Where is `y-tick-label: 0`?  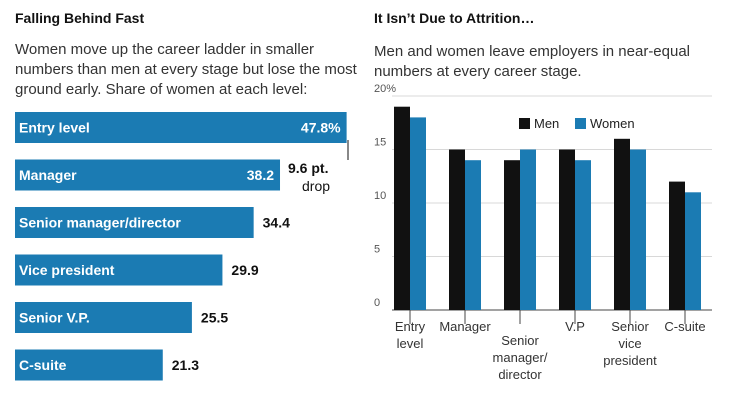
y-tick-label: 0 is located at coordinates (377, 303).